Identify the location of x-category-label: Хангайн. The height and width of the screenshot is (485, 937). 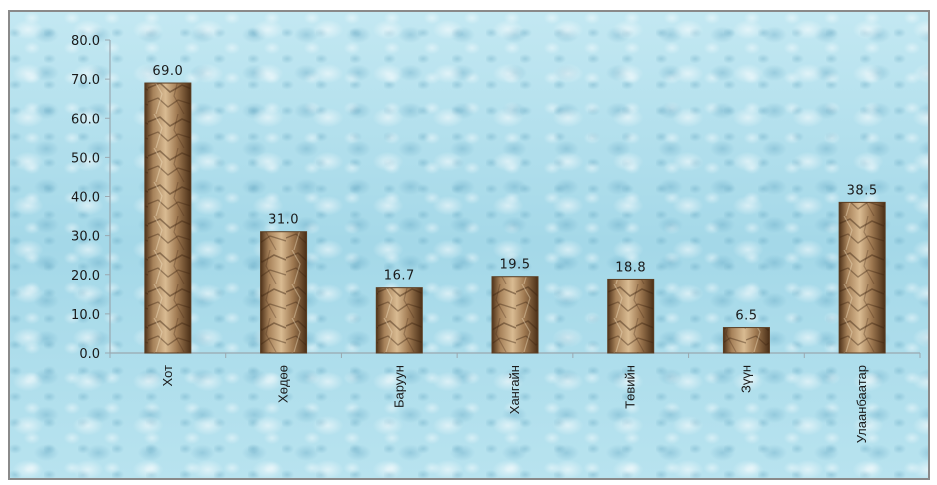
(514, 389).